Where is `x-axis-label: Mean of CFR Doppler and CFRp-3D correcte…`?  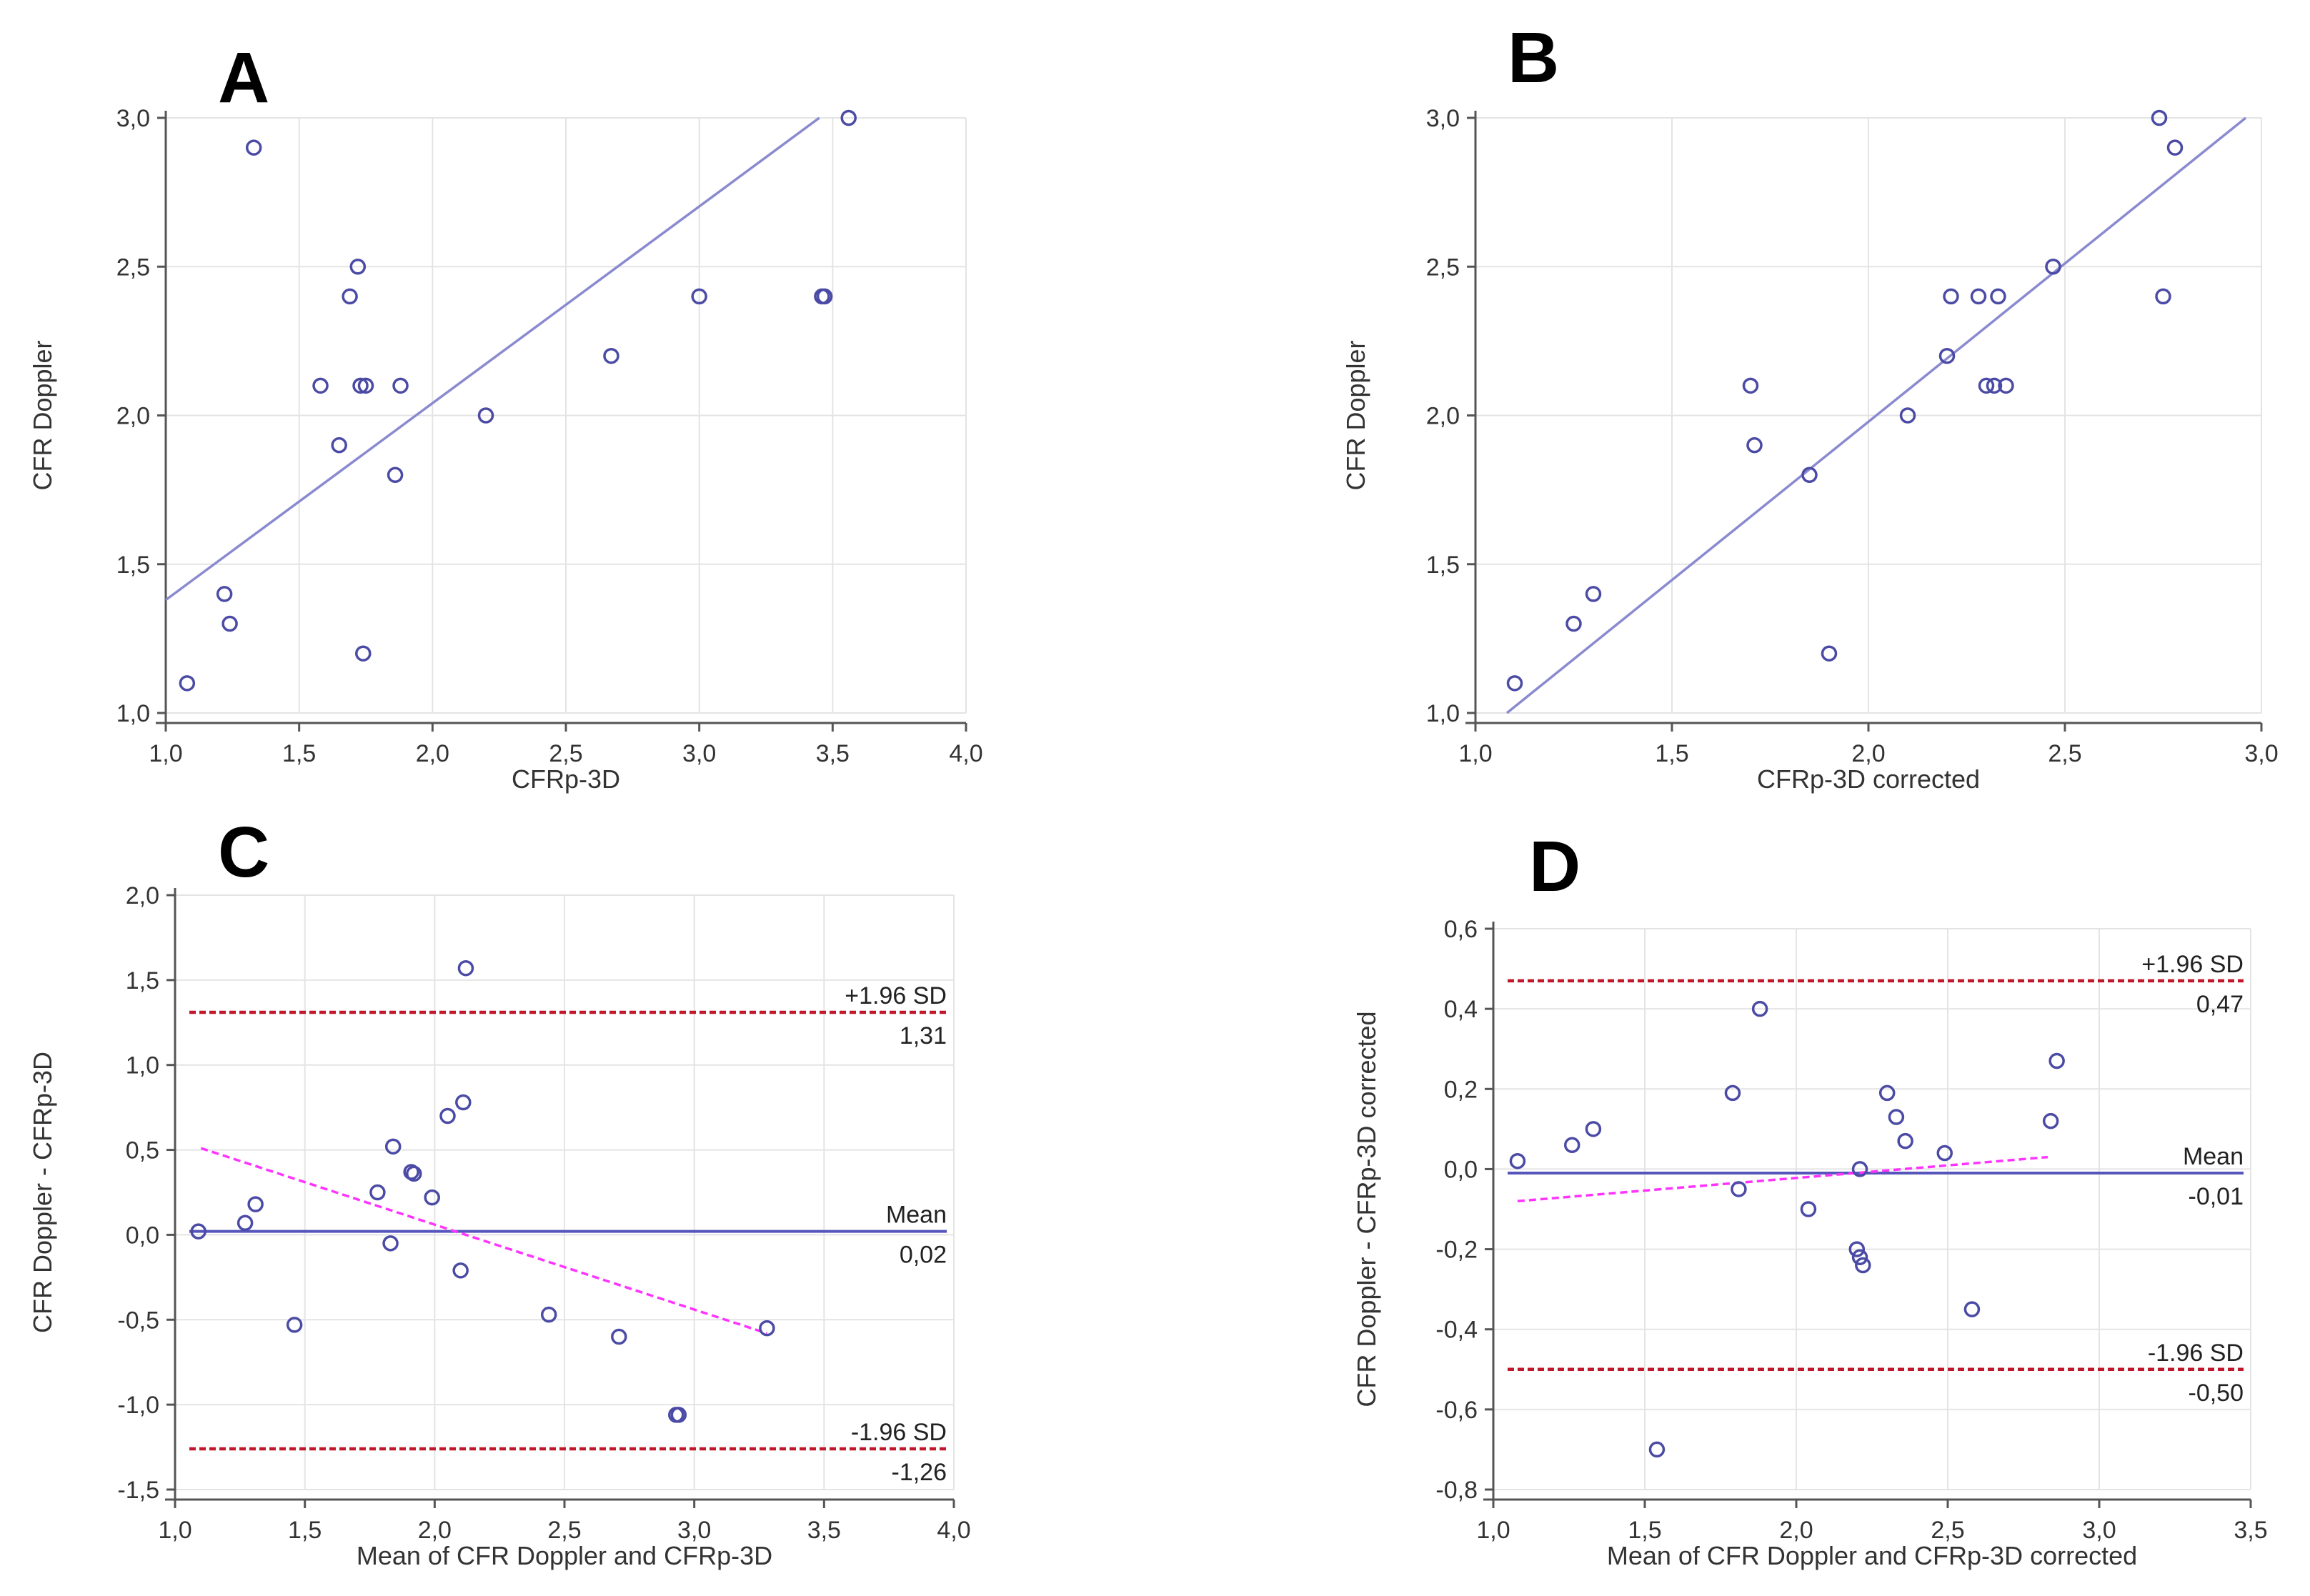
x-axis-label: Mean of CFR Doppler and CFRp-3D correcte… is located at coordinates (1872, 1555).